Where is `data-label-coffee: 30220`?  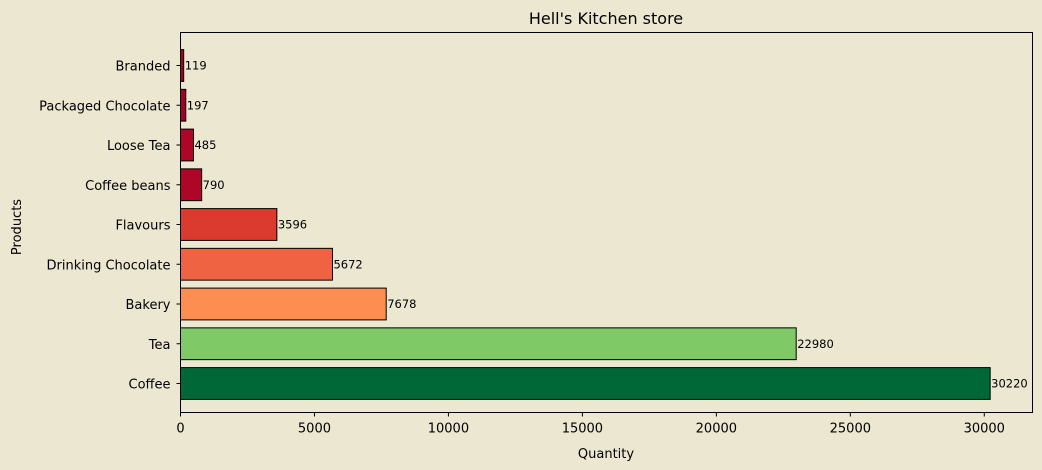 data-label-coffee: 30220 is located at coordinates (1009, 384).